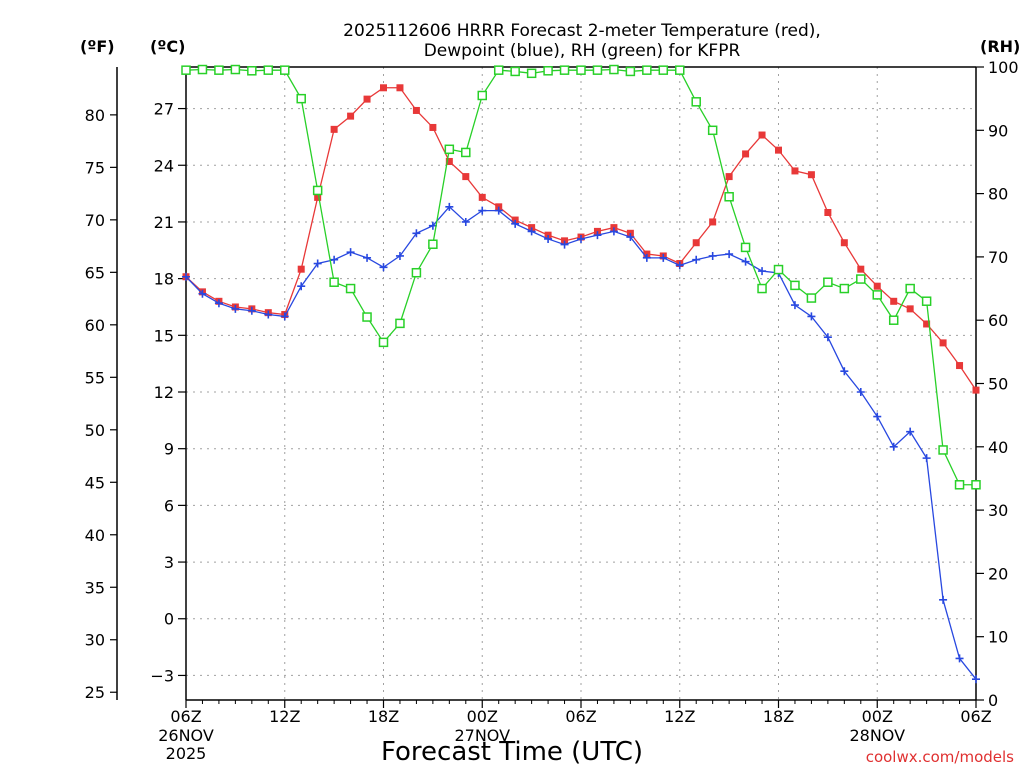 The height and width of the screenshot is (768, 1024). What do you see at coordinates (95, 482) in the screenshot?
I see `fahrenheit-tick-label: 45` at bounding box center [95, 482].